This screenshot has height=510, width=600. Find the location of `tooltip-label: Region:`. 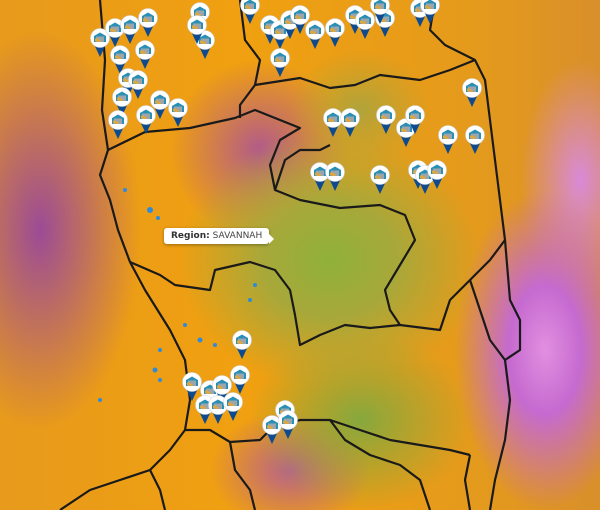

tooltip-label: Region: is located at coordinates (190, 236).